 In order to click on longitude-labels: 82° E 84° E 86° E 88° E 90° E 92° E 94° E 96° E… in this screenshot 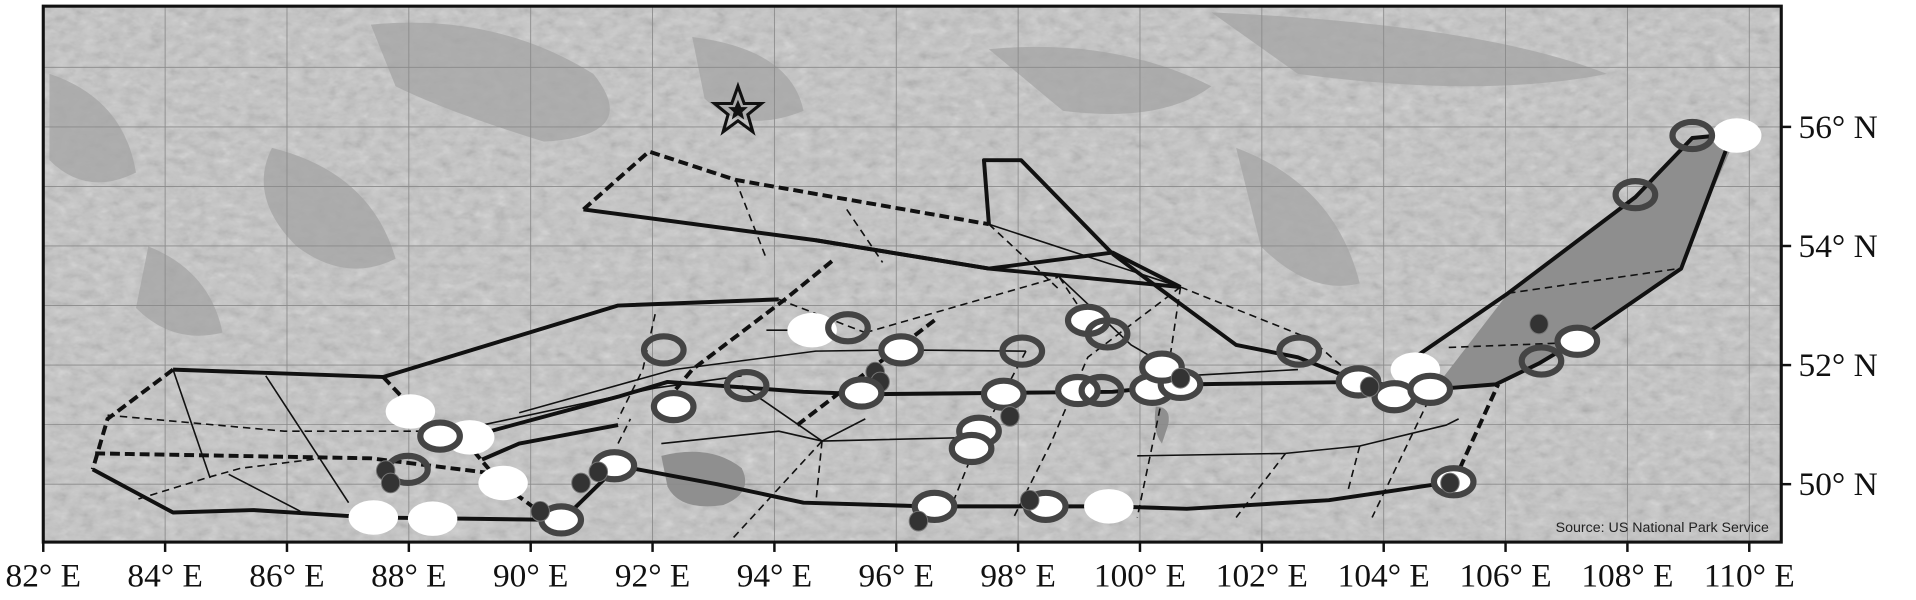, I will do `click(900, 575)`.